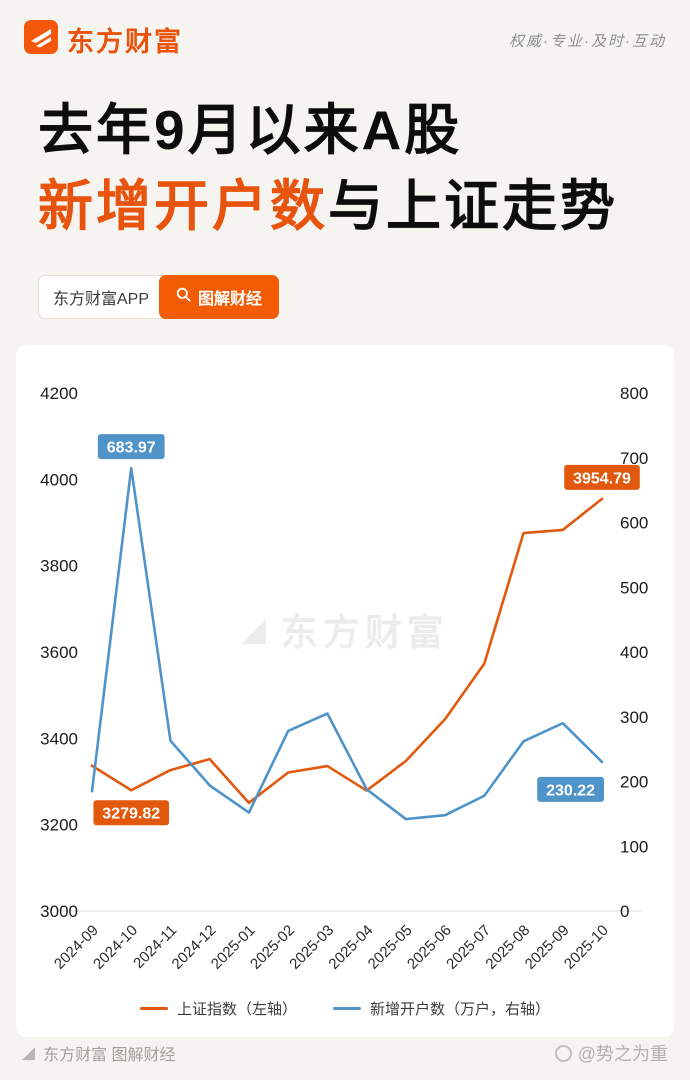 The image size is (690, 1080). What do you see at coordinates (250, 130) in the screenshot?
I see `title-line1: 去年9月以来A股` at bounding box center [250, 130].